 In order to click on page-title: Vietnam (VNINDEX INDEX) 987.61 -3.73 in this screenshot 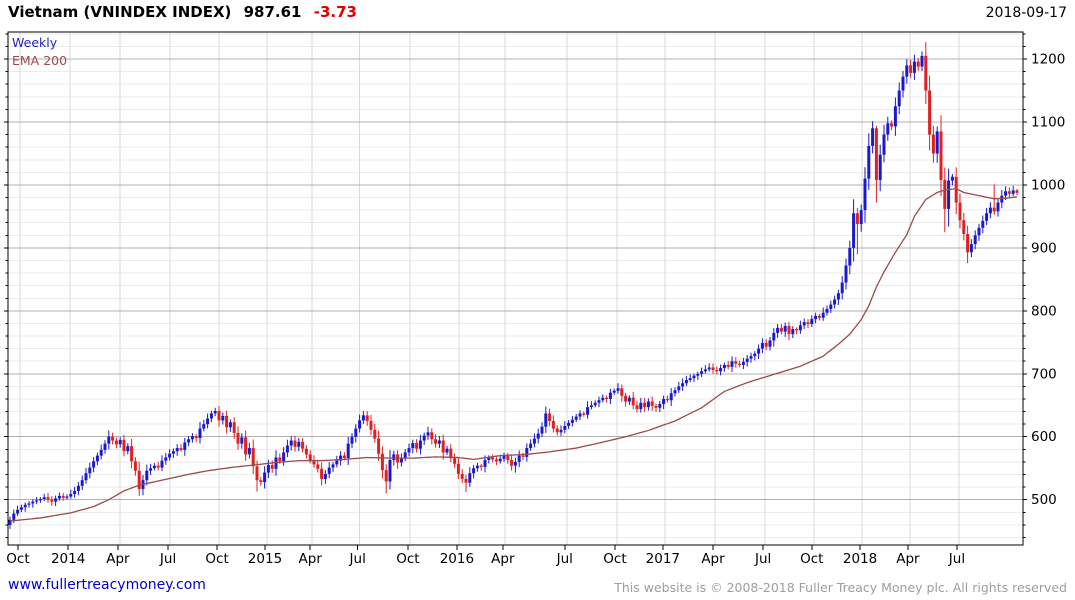, I will do `click(182, 12)`.